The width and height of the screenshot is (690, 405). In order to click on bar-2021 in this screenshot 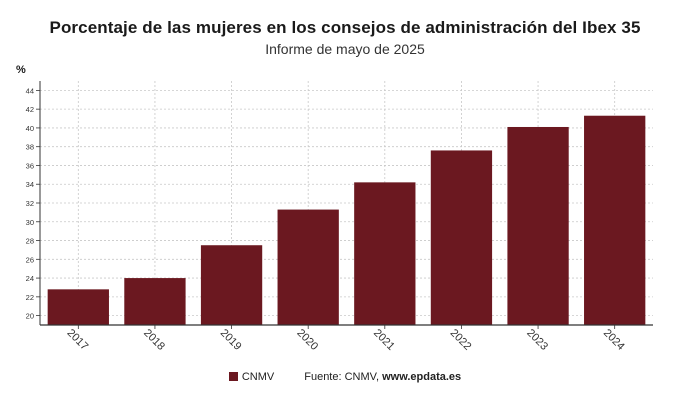, I will do `click(385, 253)`.